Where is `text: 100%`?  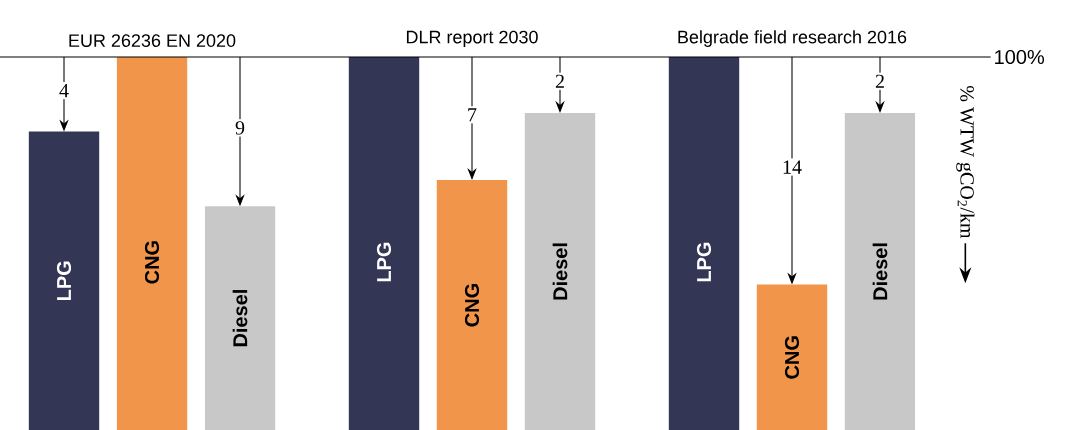 text: 100% is located at coordinates (1020, 57).